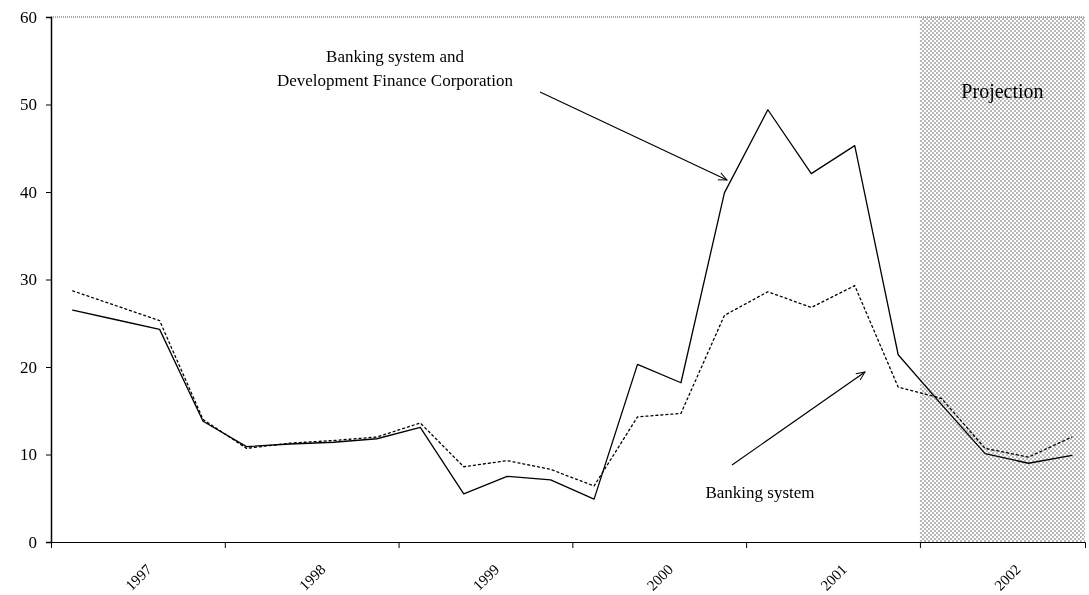 The image size is (1089, 595). I want to click on band-label: Projection, so click(1002, 91).